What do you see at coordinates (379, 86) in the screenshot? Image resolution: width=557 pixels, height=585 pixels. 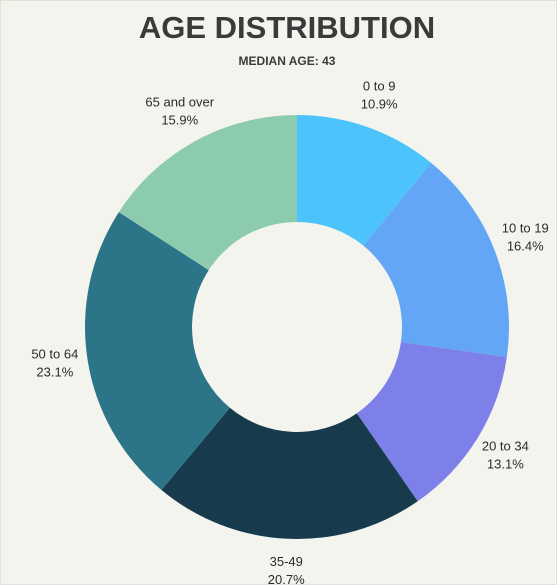 I see `slice-label: 0 to 9` at bounding box center [379, 86].